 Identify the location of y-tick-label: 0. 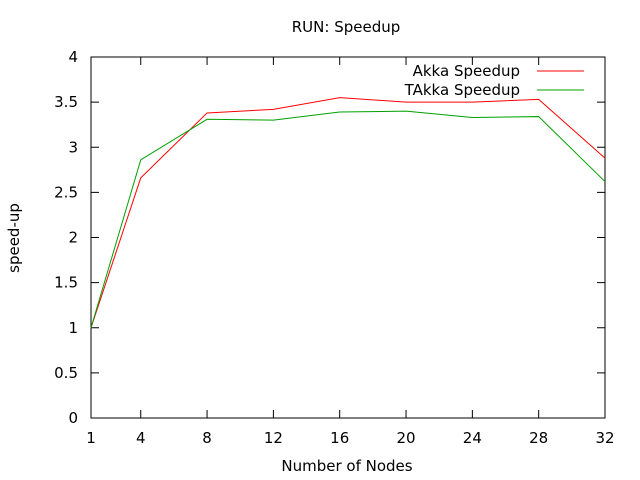
(73, 418).